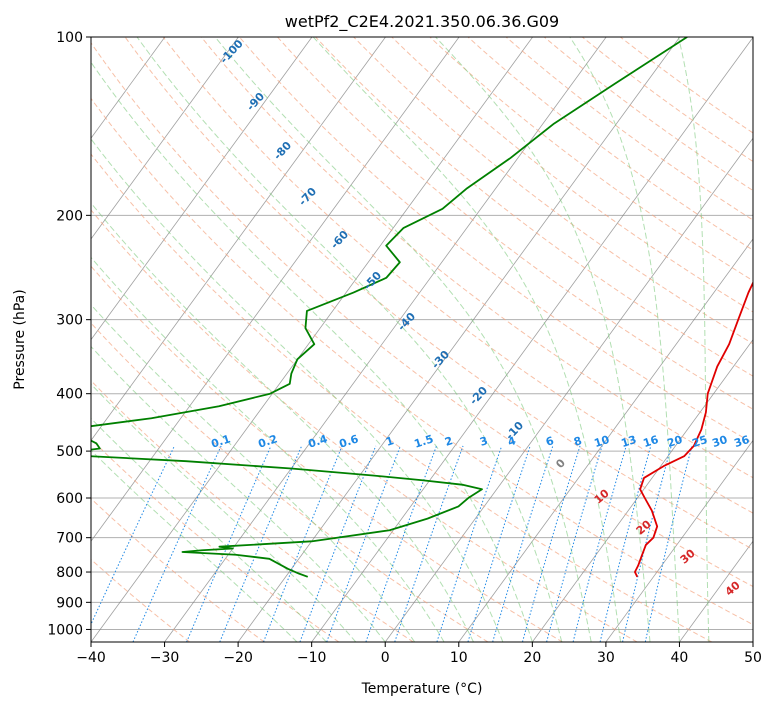 This screenshot has height=708, width=775. What do you see at coordinates (675, 441) in the screenshot?
I see `mixing-ratio-label: 20` at bounding box center [675, 441].